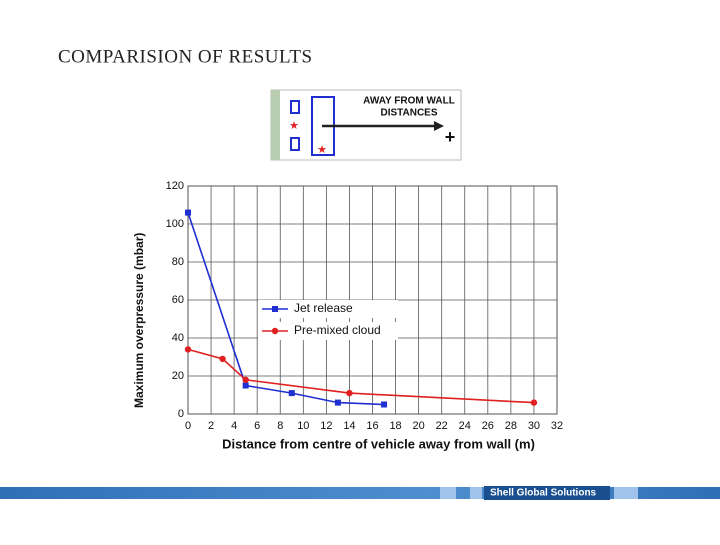  I want to click on y-tick-label: 120, so click(175, 186).